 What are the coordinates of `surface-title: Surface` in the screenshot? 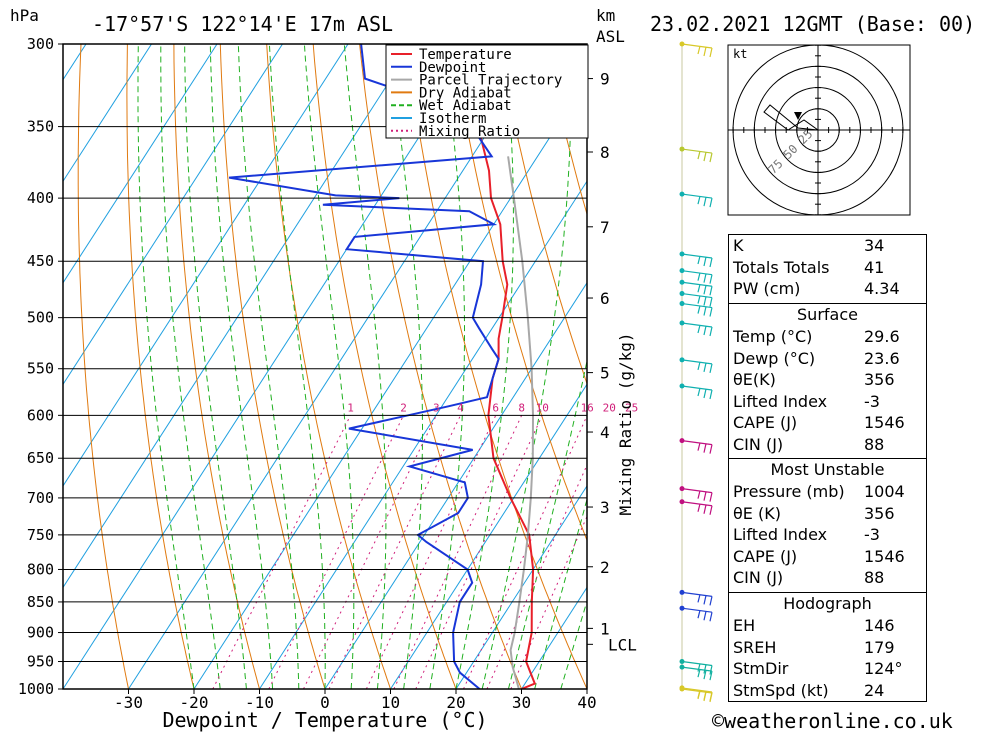 It's located at (827, 314).